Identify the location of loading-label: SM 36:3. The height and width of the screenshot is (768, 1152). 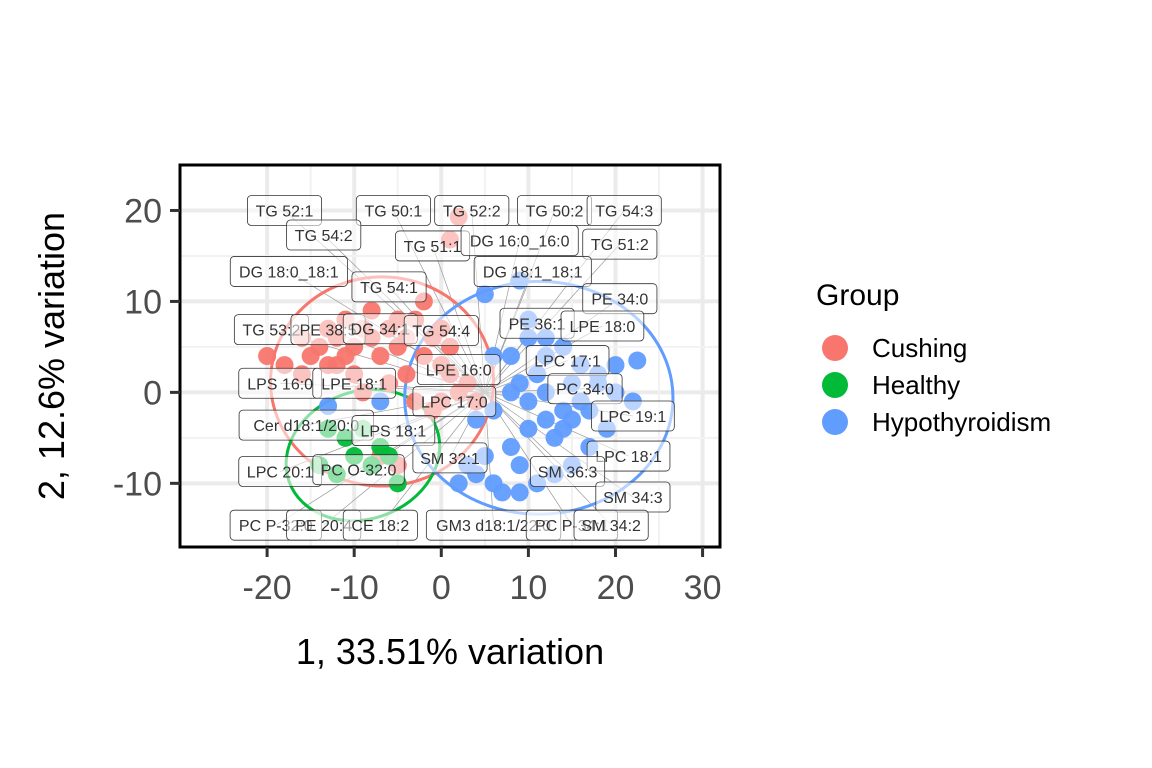
(568, 471).